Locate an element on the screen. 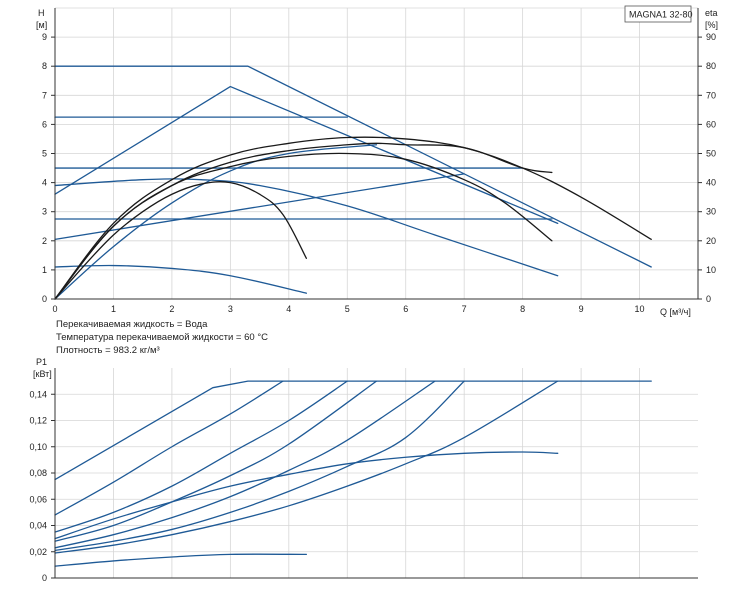 The width and height of the screenshot is (750, 600). model-label-box is located at coordinates (658, 14).